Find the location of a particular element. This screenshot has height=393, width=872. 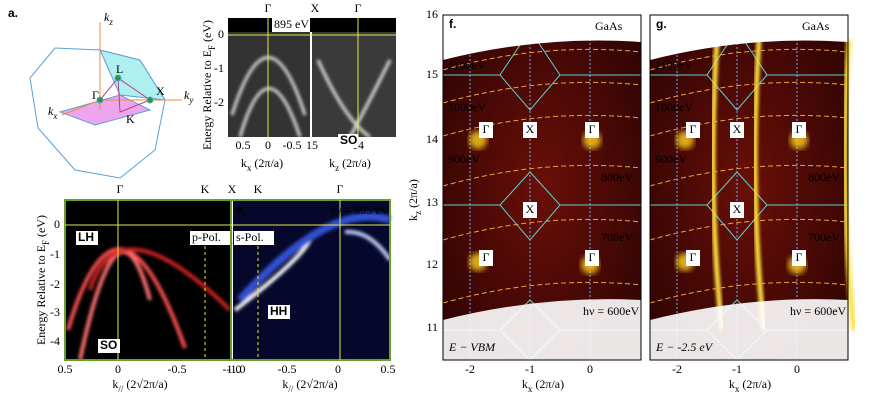

text-part: y is located at coordinates (190, 100).